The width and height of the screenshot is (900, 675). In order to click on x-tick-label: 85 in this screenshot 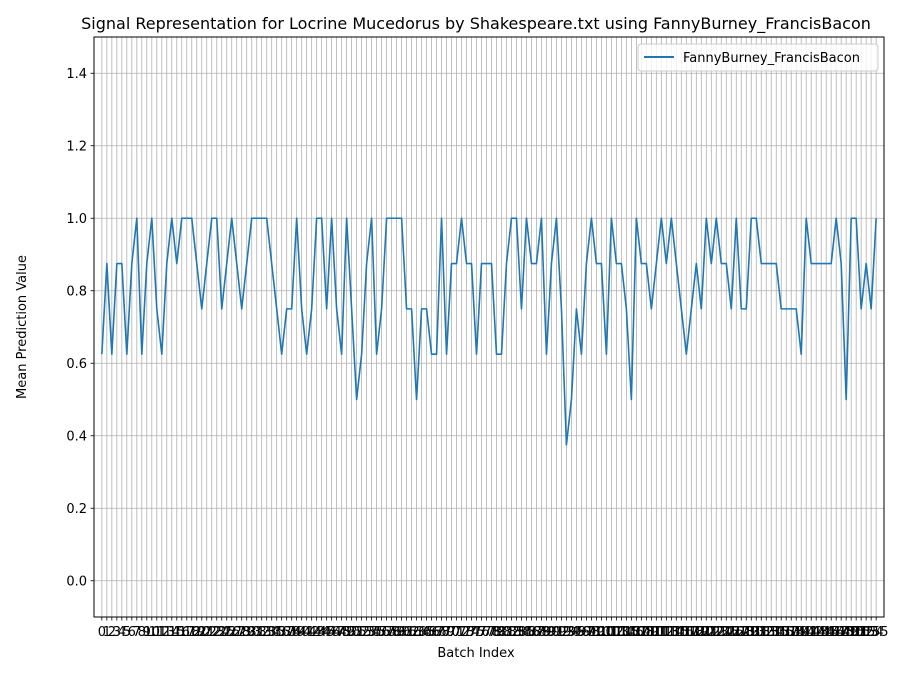, I will do `click(526, 632)`.